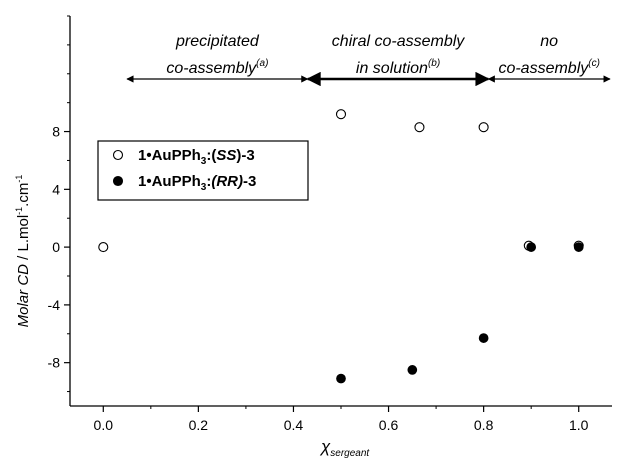  I want to click on legend: 1•AuPPh3:(SS)-3 1•AuPPh3:(RR)-3, so click(203, 170).